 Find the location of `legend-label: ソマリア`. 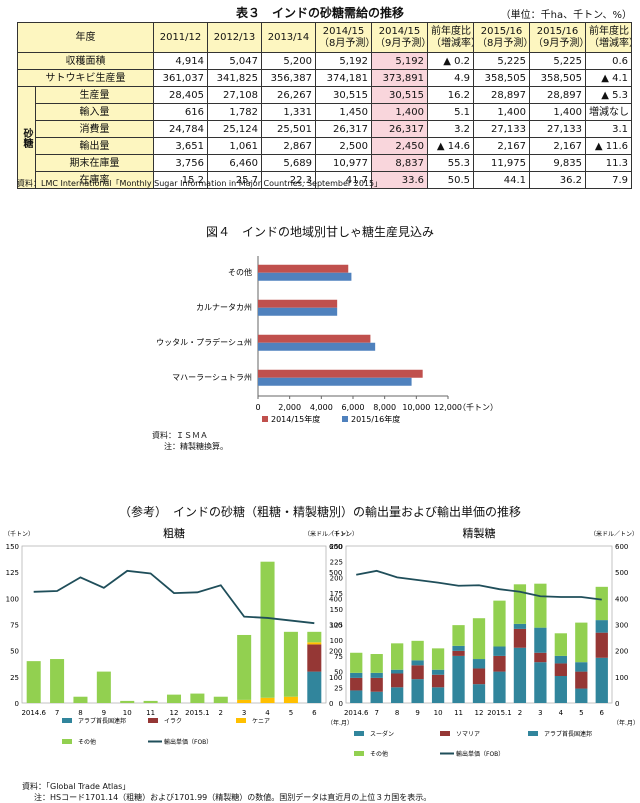

legend-label: ソマリア is located at coordinates (468, 734).